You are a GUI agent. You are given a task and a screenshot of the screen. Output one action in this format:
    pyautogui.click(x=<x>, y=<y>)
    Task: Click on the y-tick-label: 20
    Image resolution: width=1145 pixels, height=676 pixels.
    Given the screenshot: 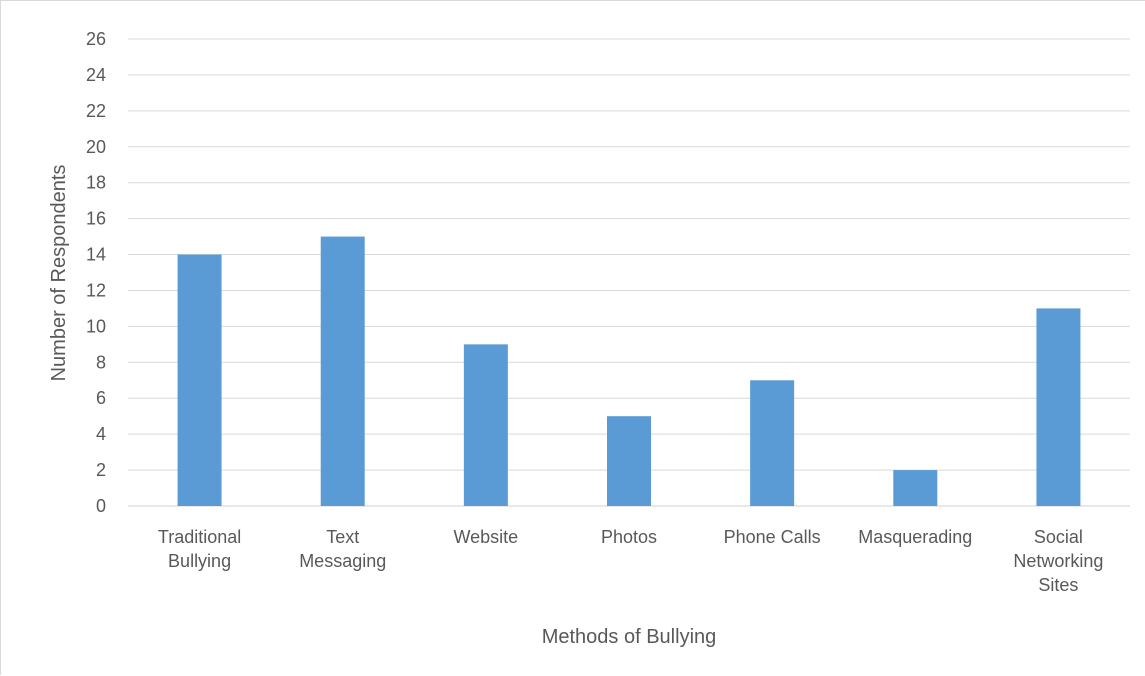 What is the action you would take?
    pyautogui.click(x=96, y=147)
    